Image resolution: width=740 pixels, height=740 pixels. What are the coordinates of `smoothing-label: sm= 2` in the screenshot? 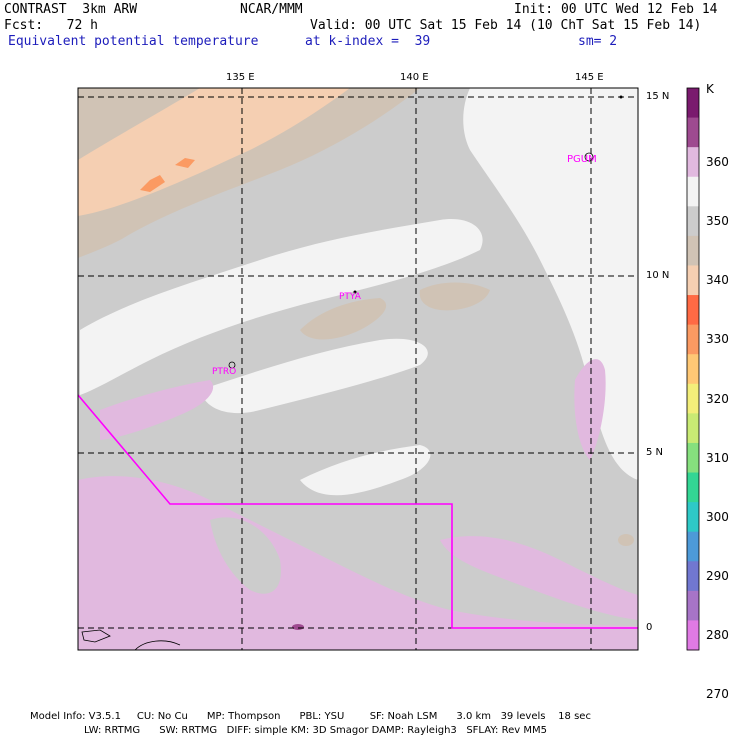 It's located at (598, 41).